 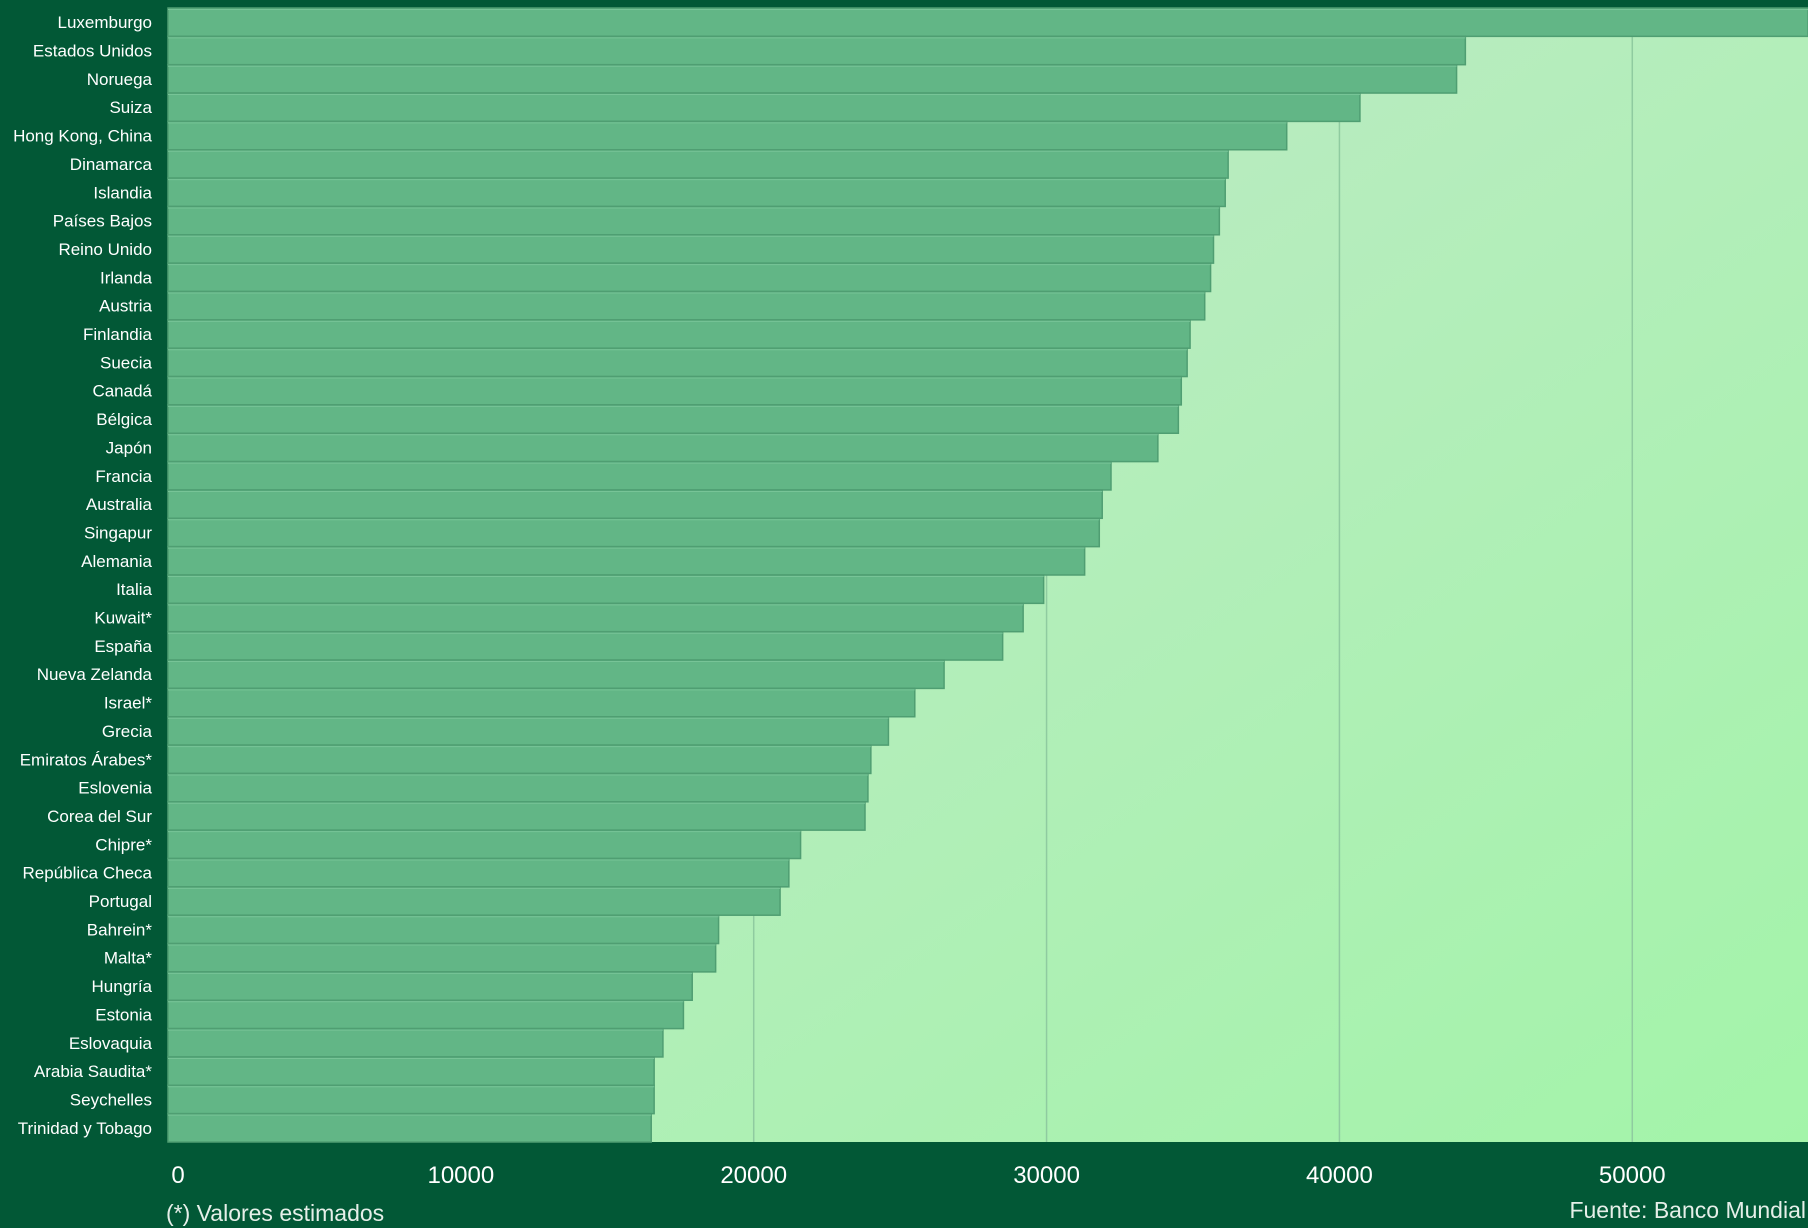 I want to click on bar-Singapur, so click(x=634, y=532).